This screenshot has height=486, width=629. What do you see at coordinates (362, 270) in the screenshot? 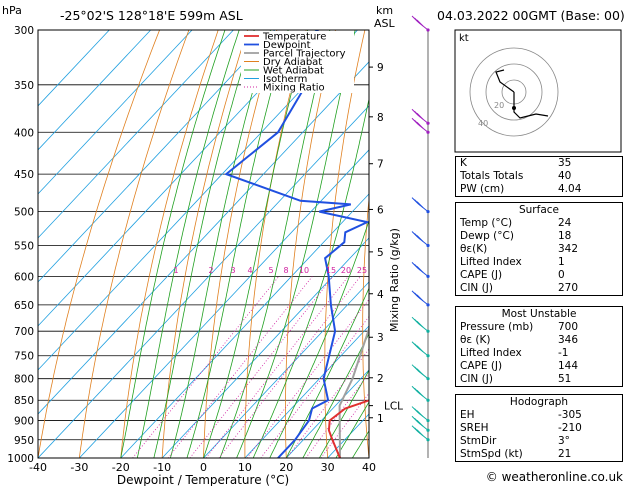
I see `mixing-ratio-label: 25` at bounding box center [362, 270].